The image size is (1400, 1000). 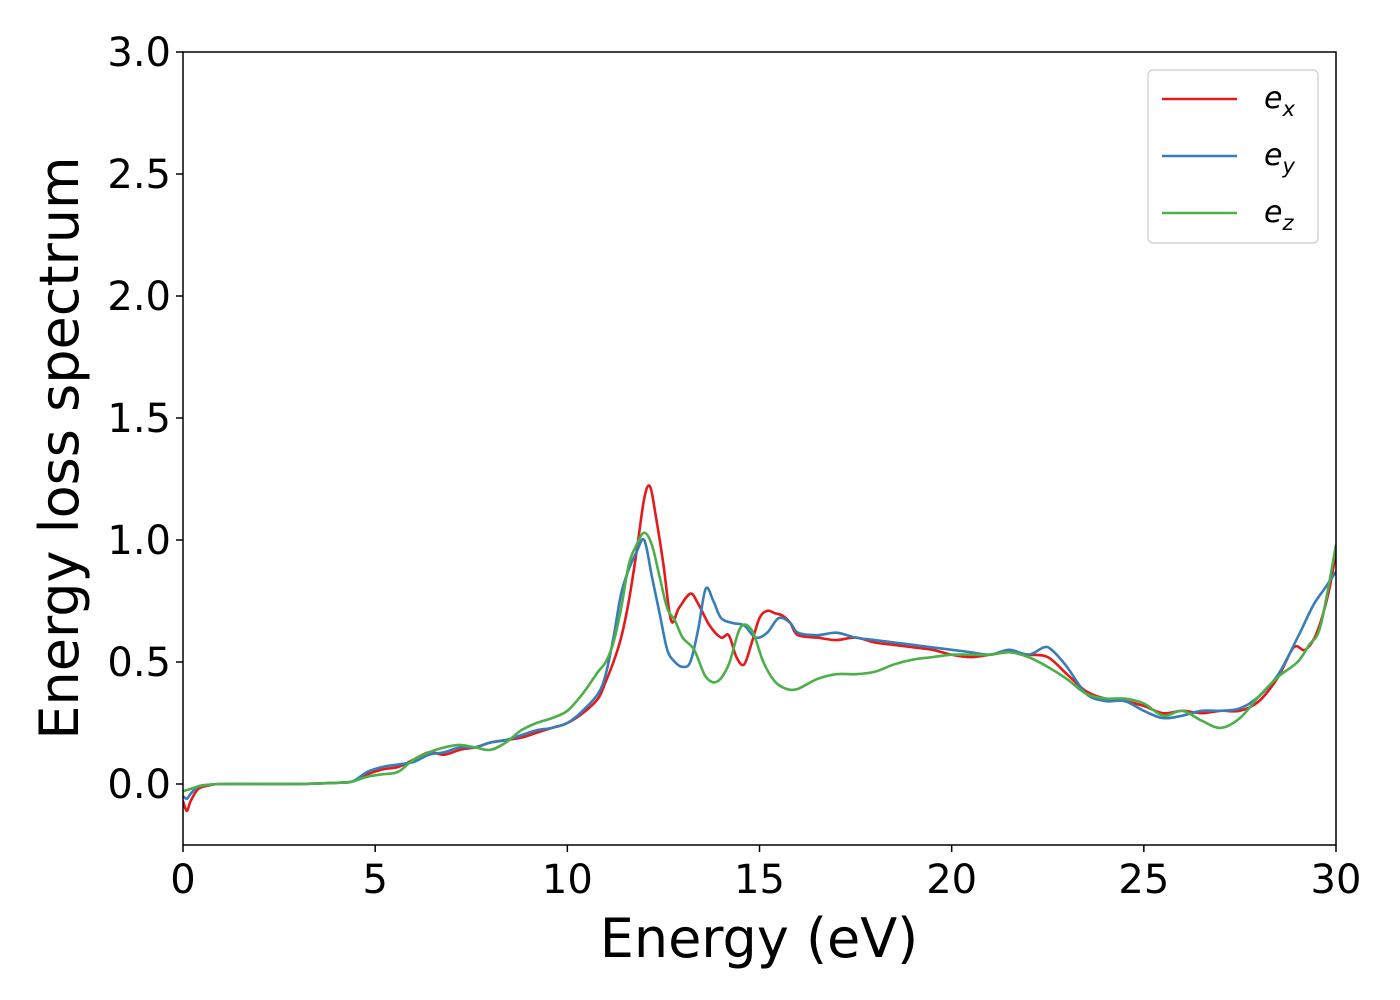 What do you see at coordinates (374, 880) in the screenshot?
I see `x-tick-label: 5` at bounding box center [374, 880].